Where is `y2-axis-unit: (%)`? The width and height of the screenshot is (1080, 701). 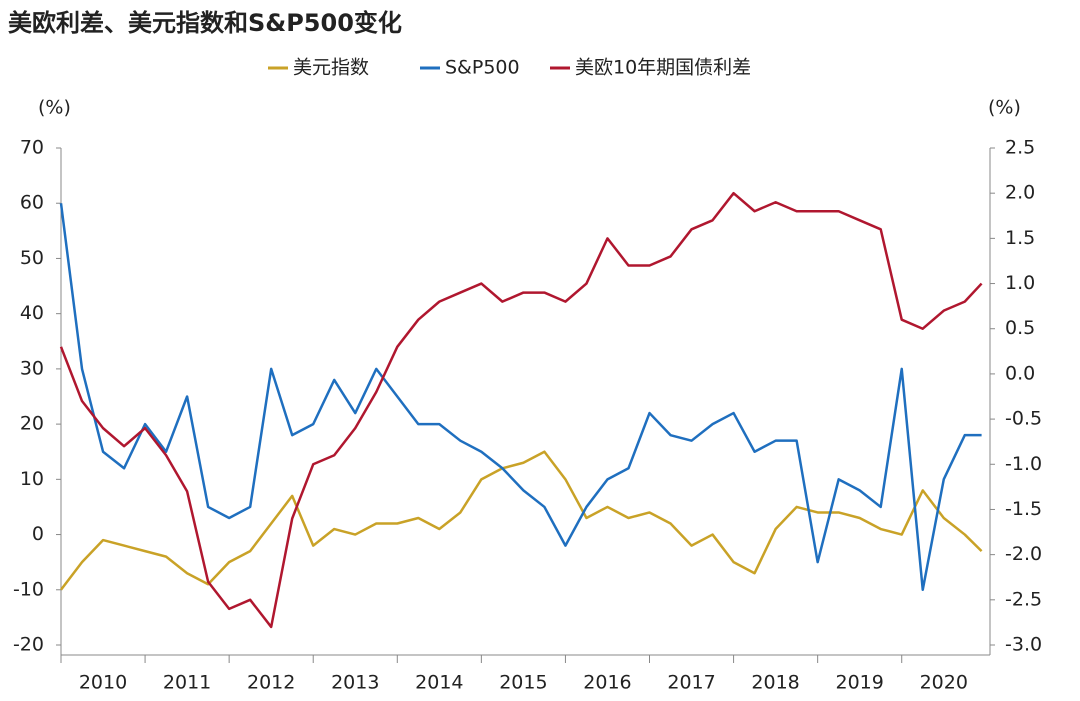 y2-axis-unit: (%) is located at coordinates (1004, 108).